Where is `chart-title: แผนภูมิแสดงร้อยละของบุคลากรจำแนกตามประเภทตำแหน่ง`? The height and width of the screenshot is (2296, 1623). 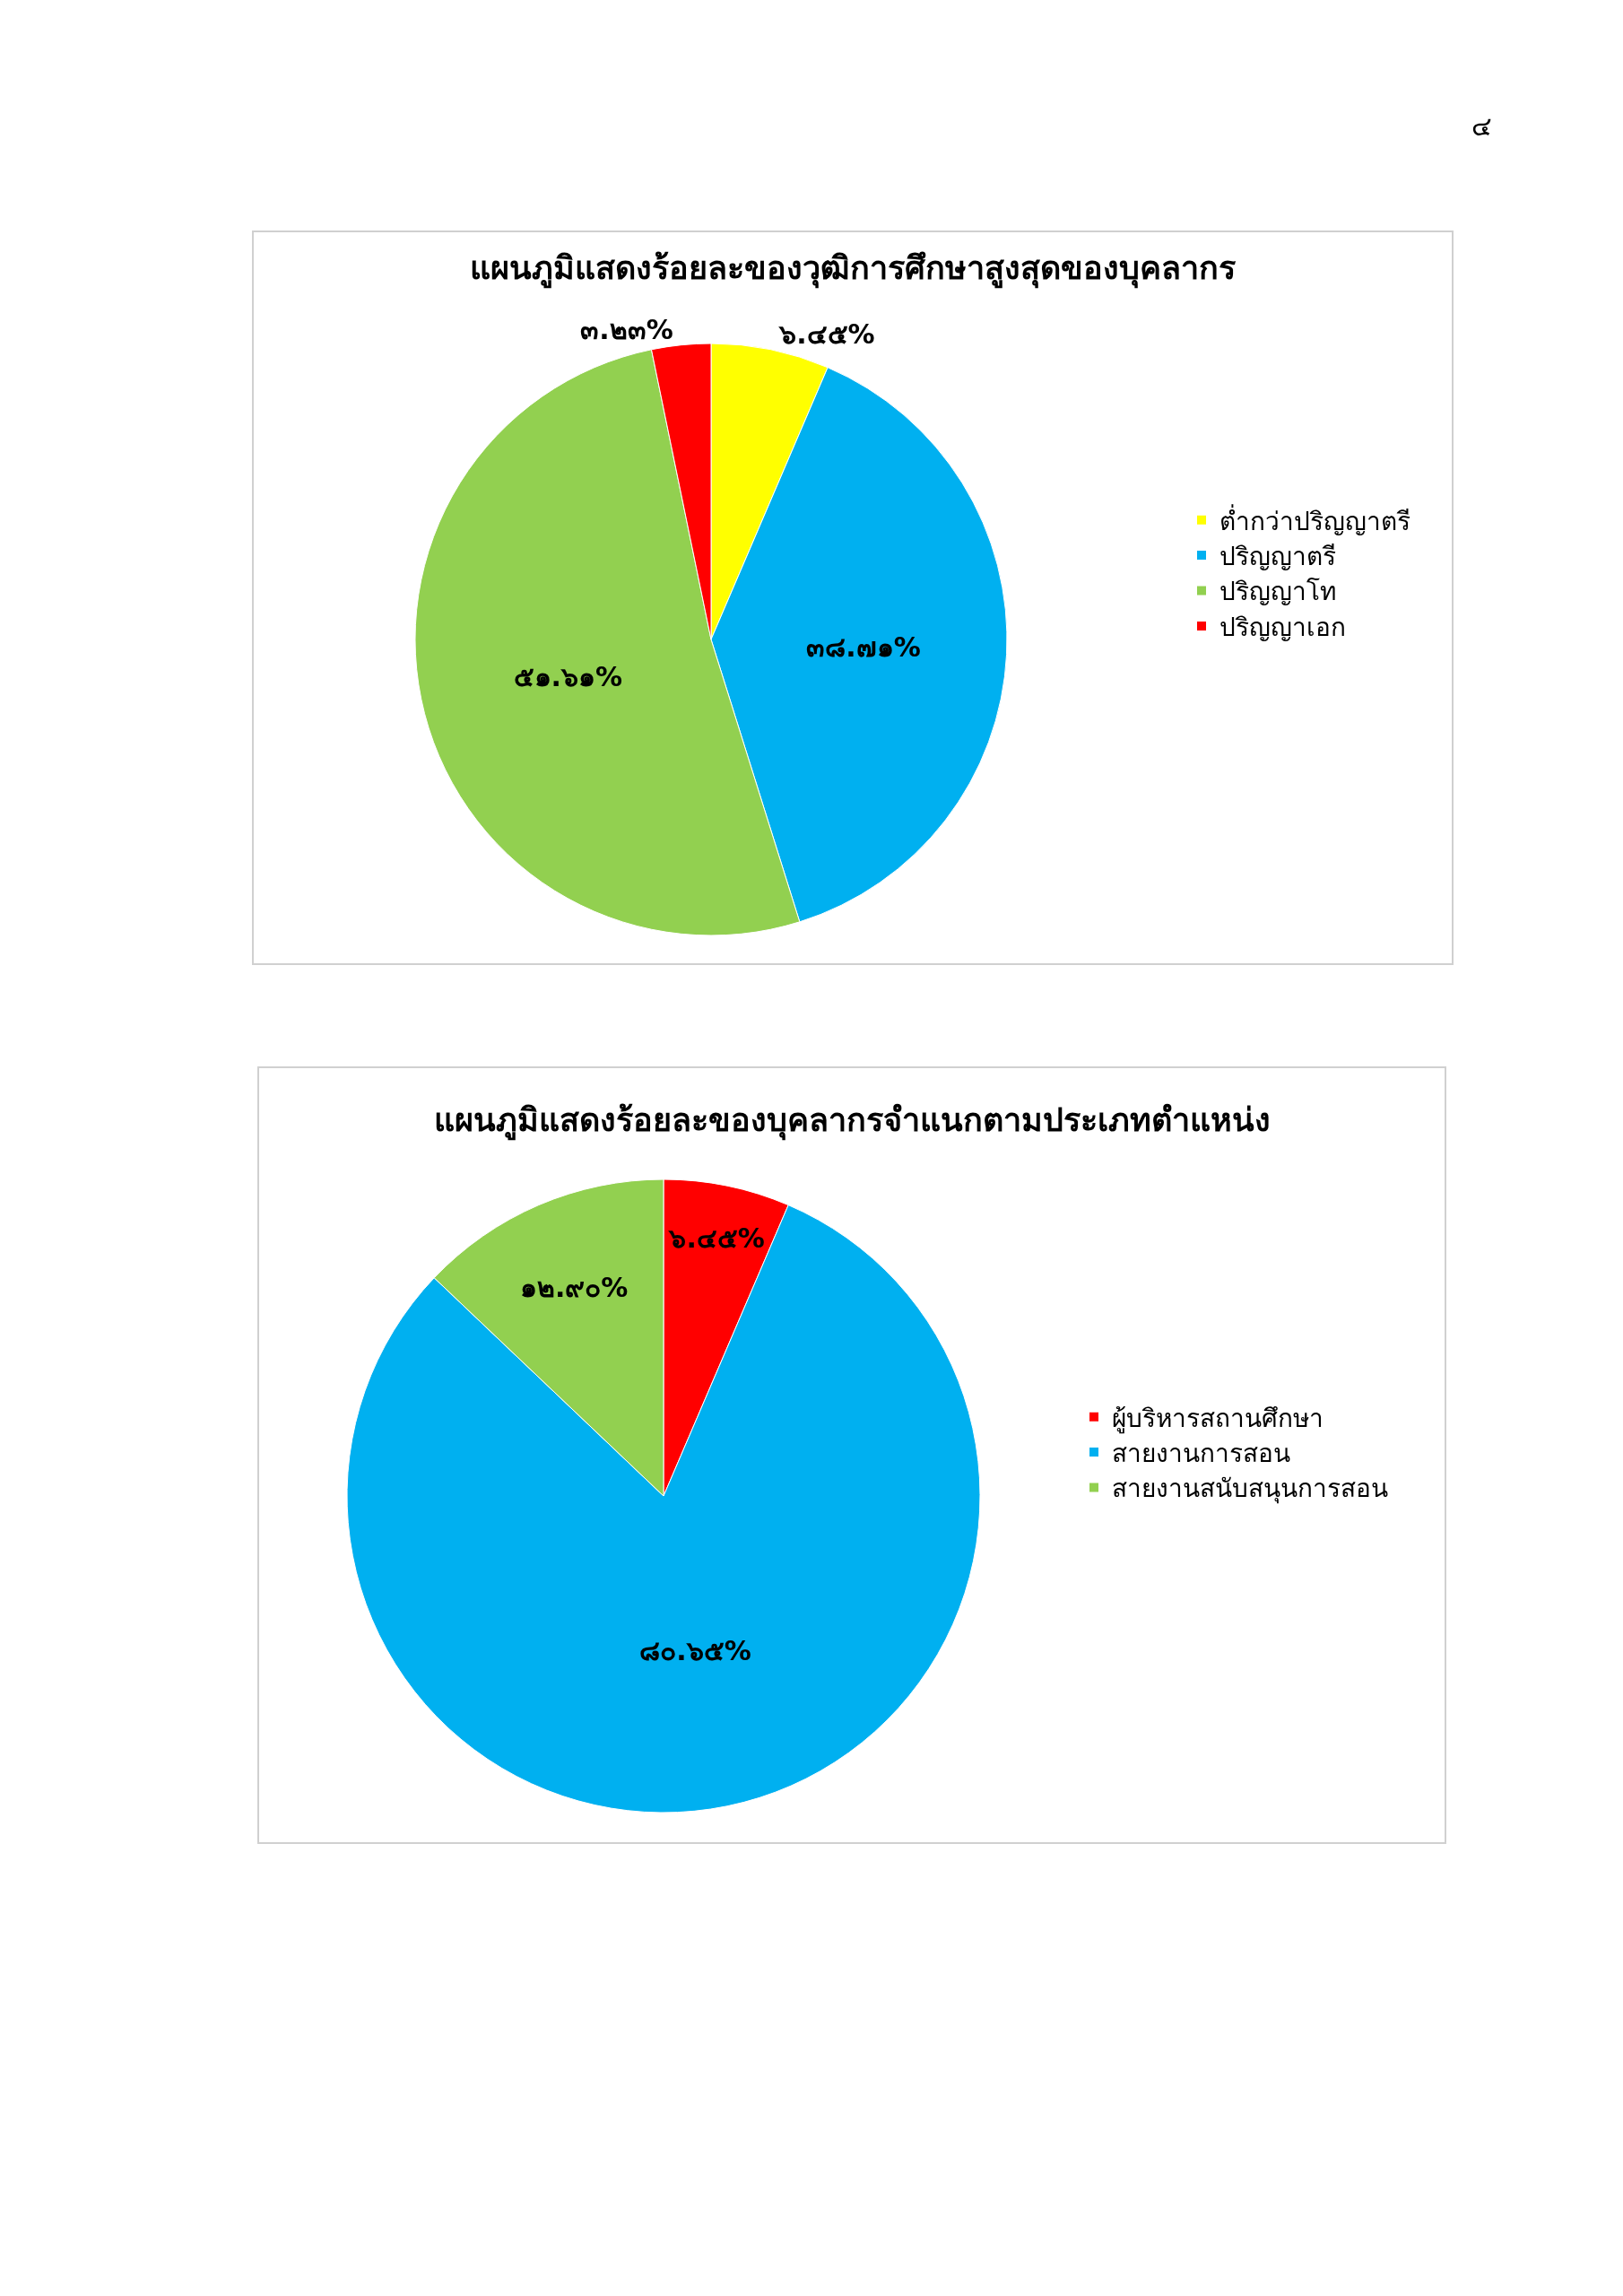 chart-title: แผนภูมิแสดงร้อยละของบุคลากรจำแนกตามประเภทตำแหน่ง is located at coordinates (852, 1121).